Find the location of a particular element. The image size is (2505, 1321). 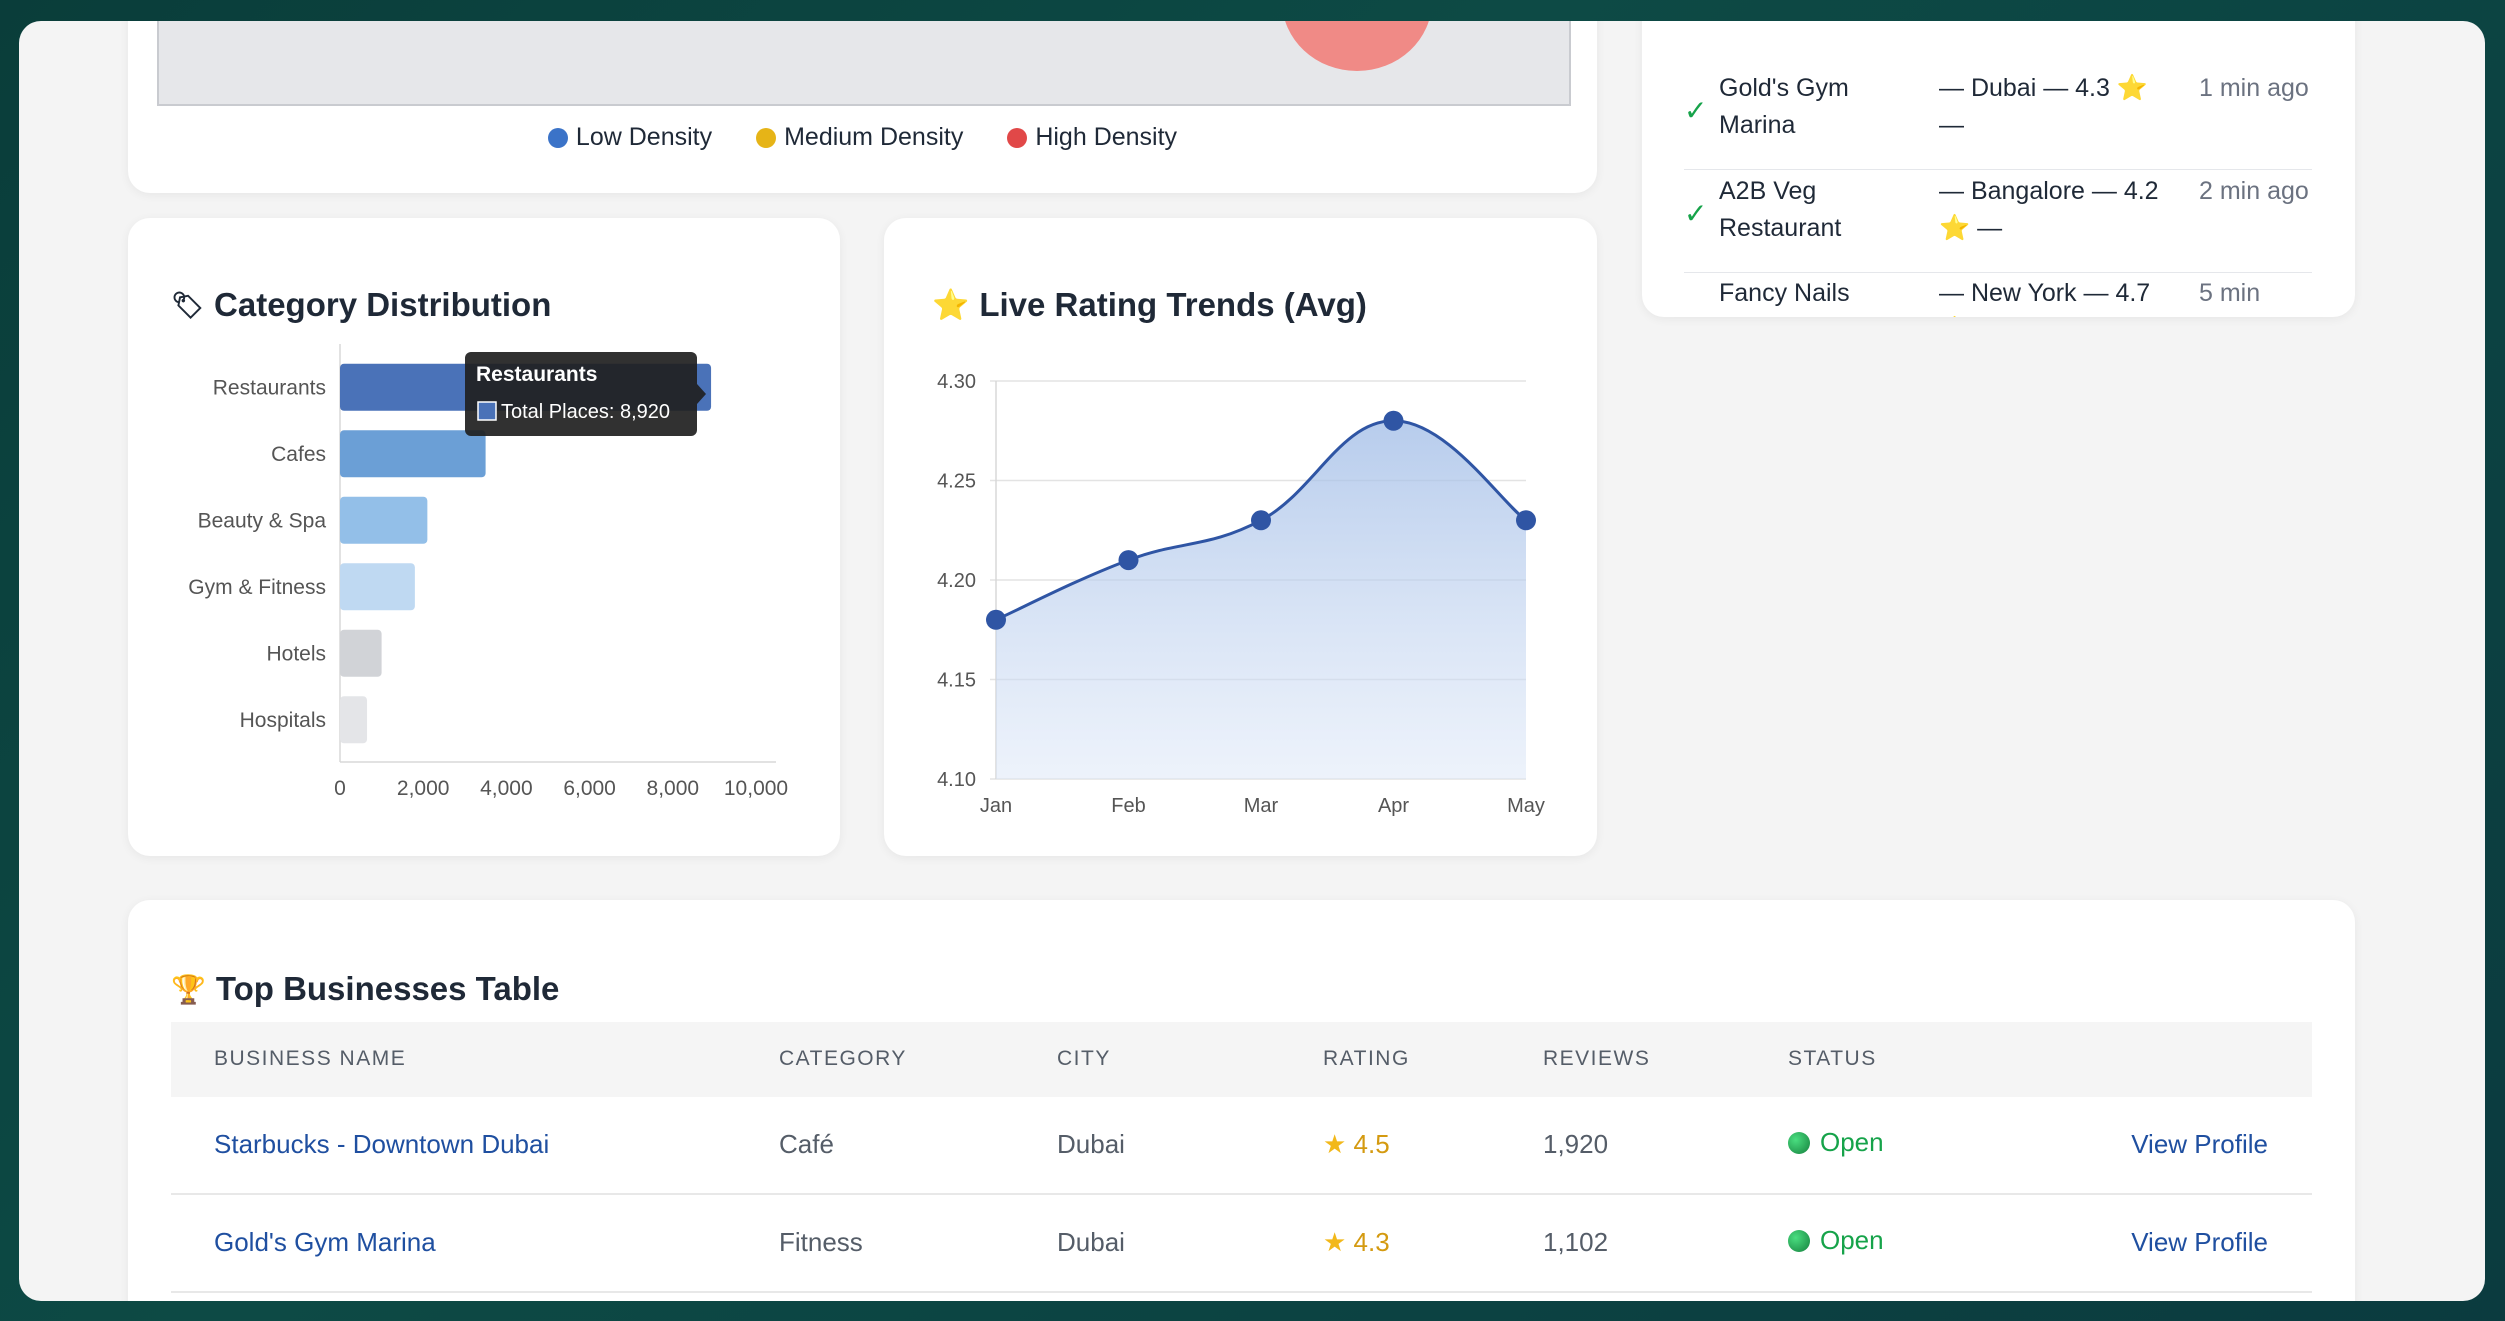

y-tick-label: Gym & Fitness is located at coordinates (257, 587).